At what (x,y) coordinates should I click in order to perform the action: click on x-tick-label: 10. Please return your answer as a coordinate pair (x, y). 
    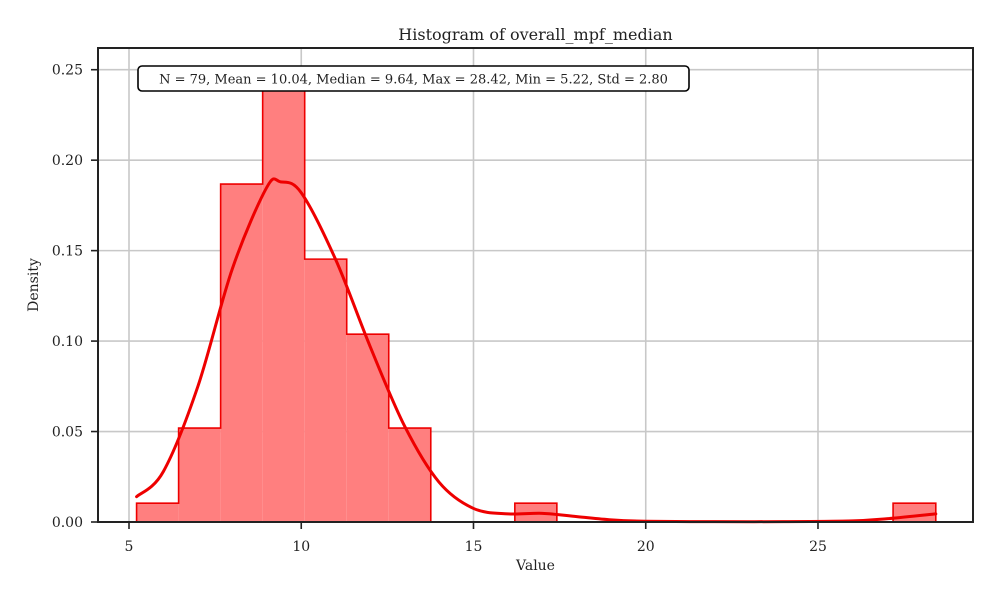
    Looking at the image, I should click on (301, 547).